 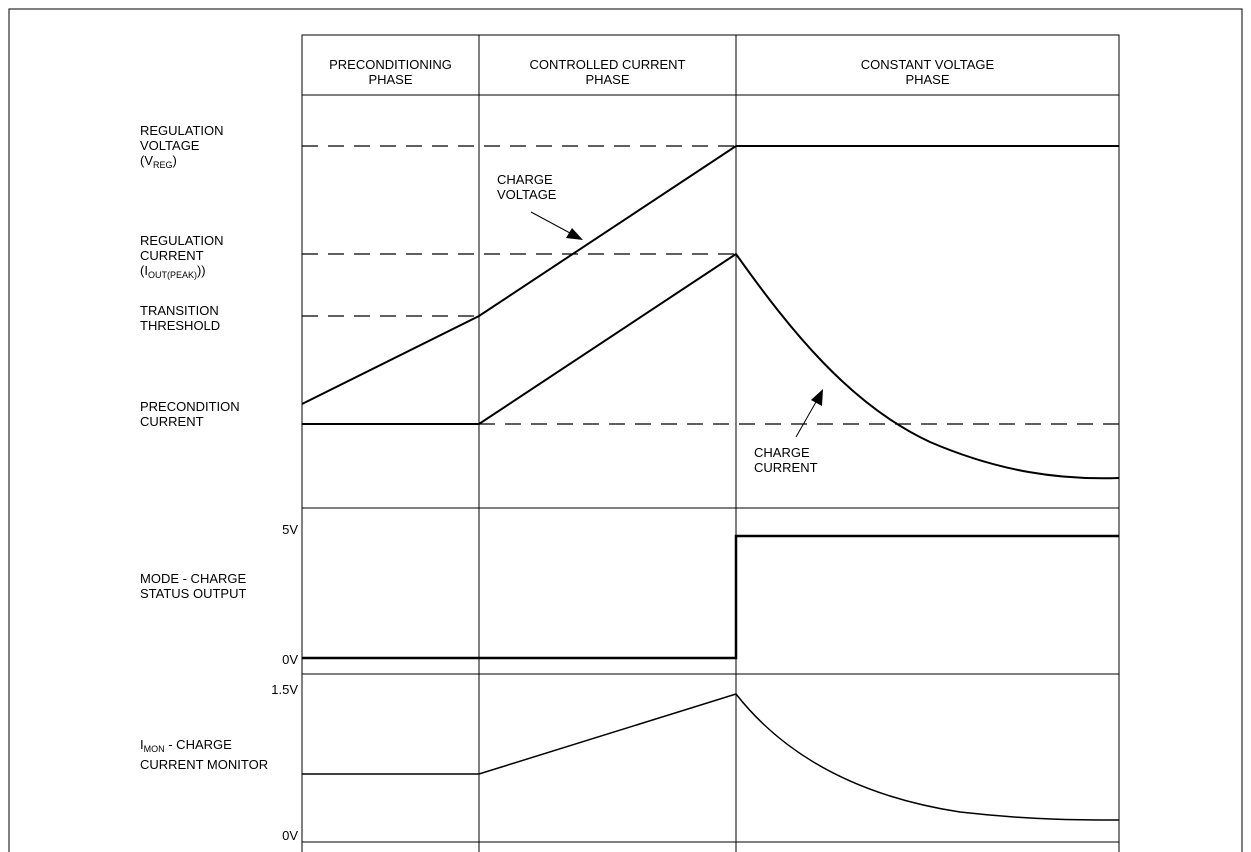 I want to click on charge-voltage-arrowhead, so click(x=574, y=234).